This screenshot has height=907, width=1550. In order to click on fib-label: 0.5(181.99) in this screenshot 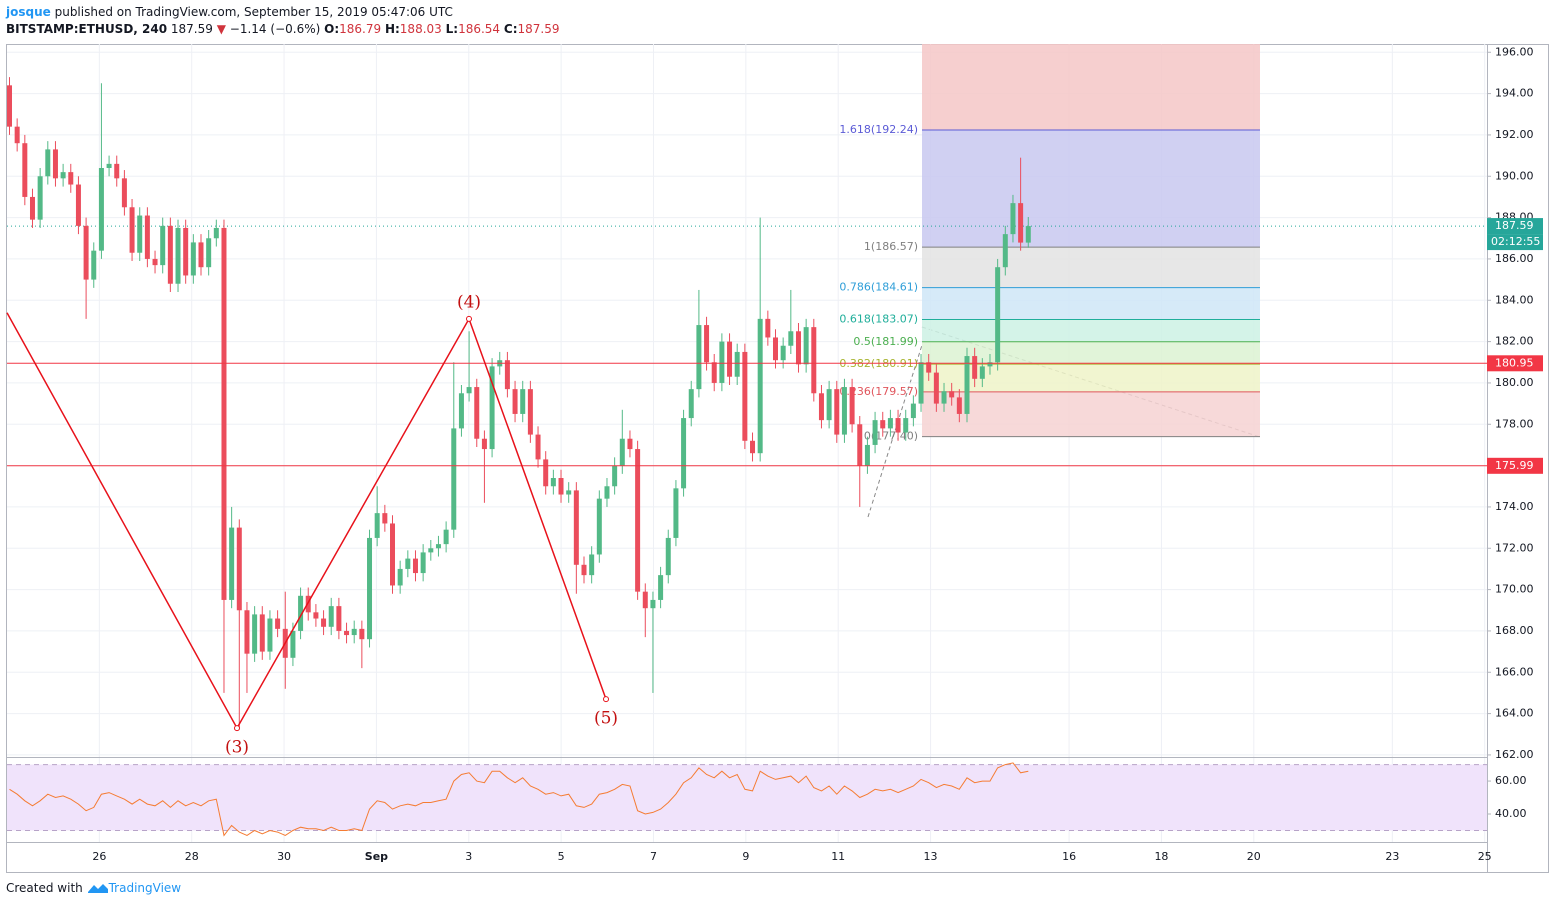, I will do `click(885, 341)`.